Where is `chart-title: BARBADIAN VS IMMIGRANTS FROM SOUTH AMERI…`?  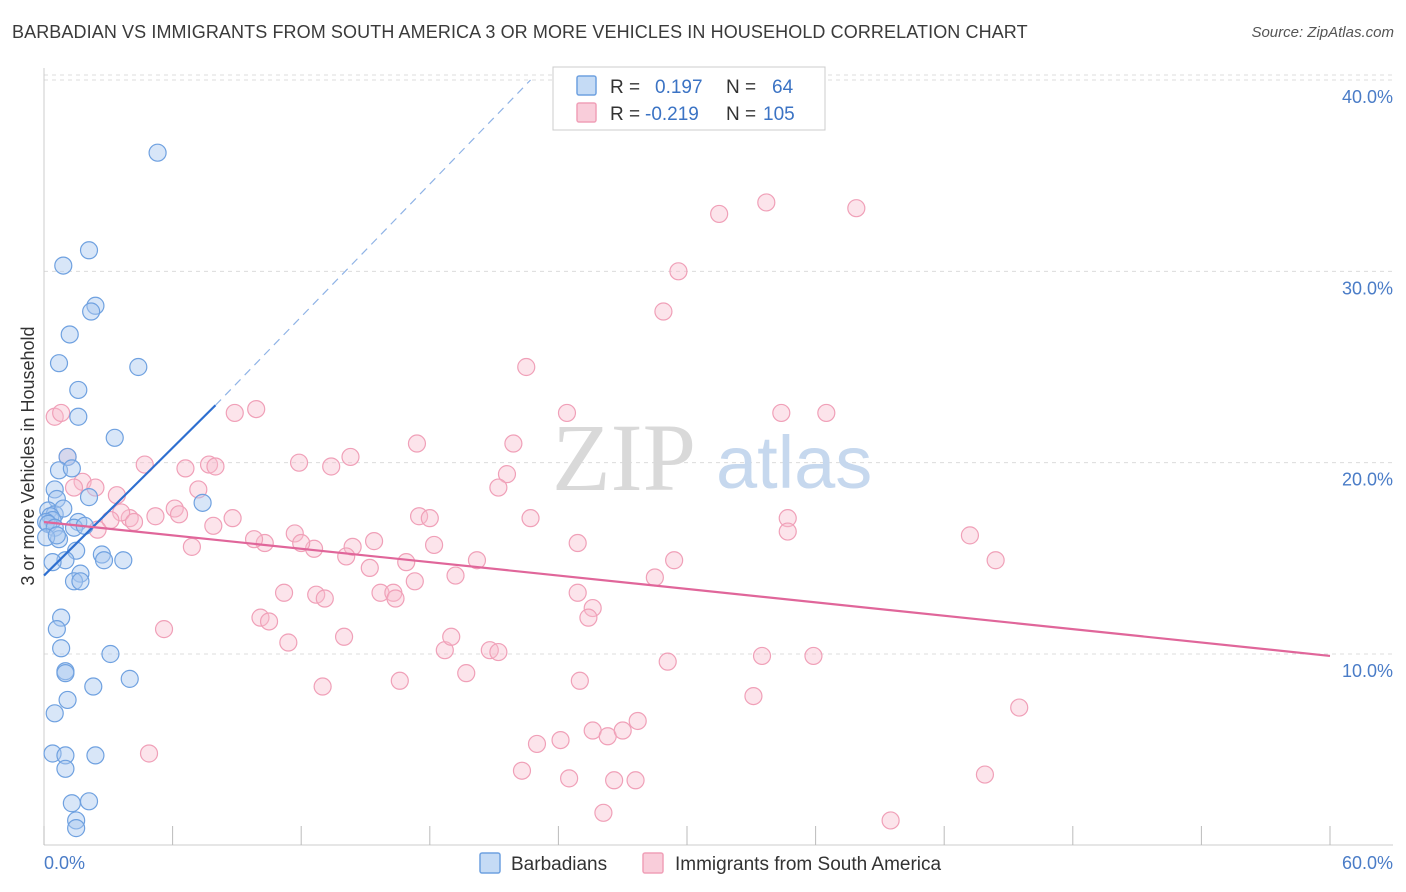
chart-title: BARBADIAN VS IMMIGRANTS FROM SOUTH AMERI… is located at coordinates (520, 32).